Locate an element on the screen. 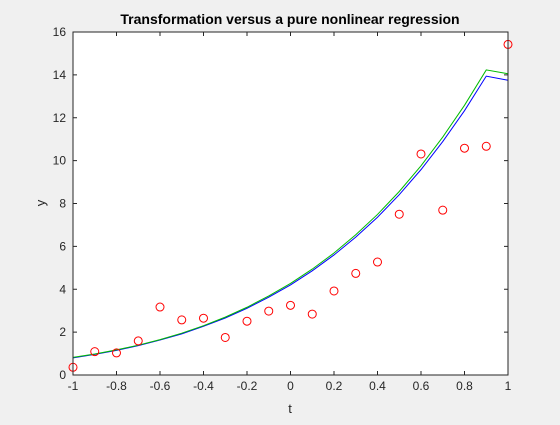 The image size is (560, 425). x-axis-label: t is located at coordinates (290, 408).